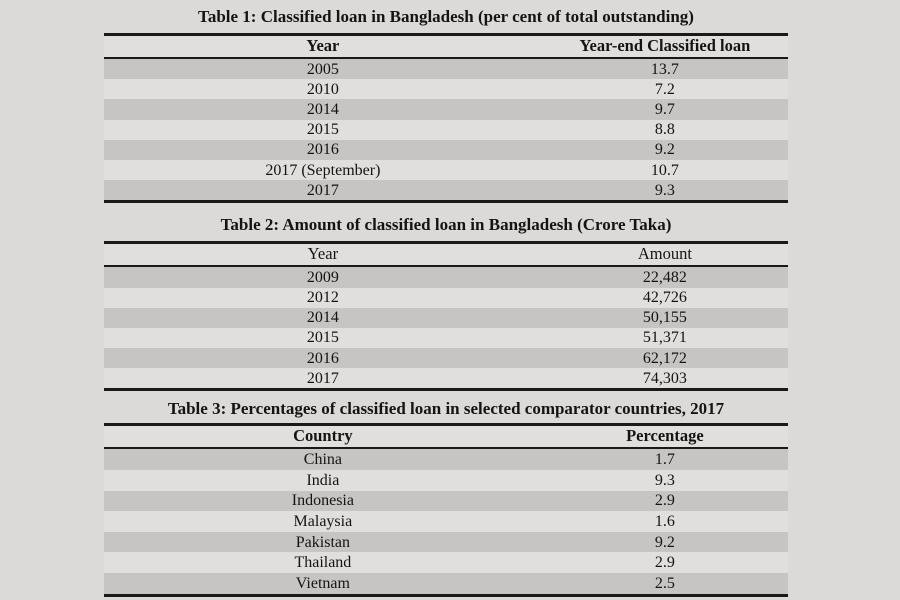 This screenshot has height=600, width=900. I want to click on table-cell: 51,371, so click(664, 338).